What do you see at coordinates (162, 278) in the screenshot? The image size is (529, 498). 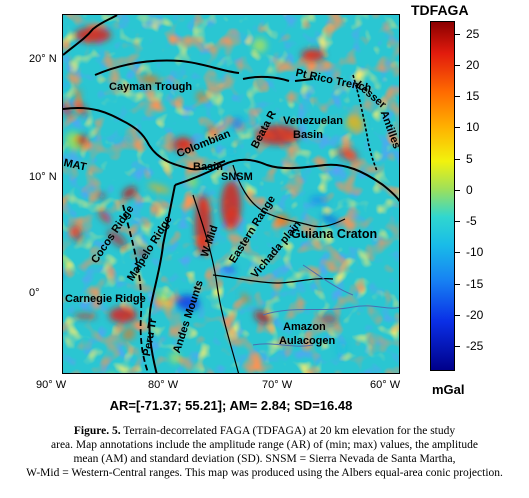 I see `coastline-pacific-sa` at bounding box center [162, 278].